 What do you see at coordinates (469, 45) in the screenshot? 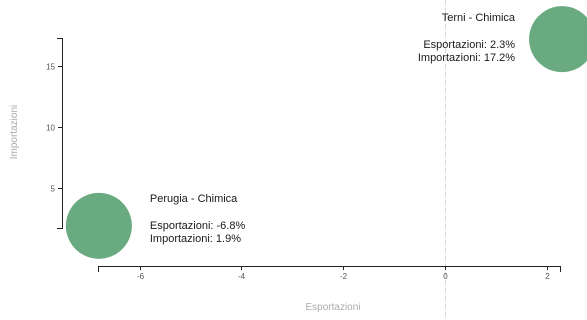
I see `bubble-export-label: Esportazioni: 2.3%` at bounding box center [469, 45].